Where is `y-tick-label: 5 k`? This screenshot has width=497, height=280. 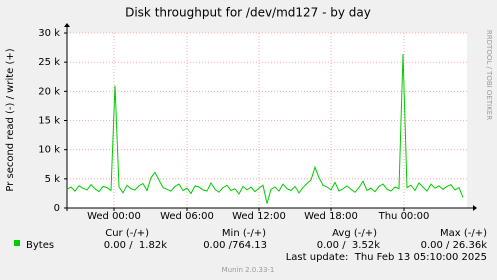
y-tick-label: 5 k is located at coordinates (53, 179).